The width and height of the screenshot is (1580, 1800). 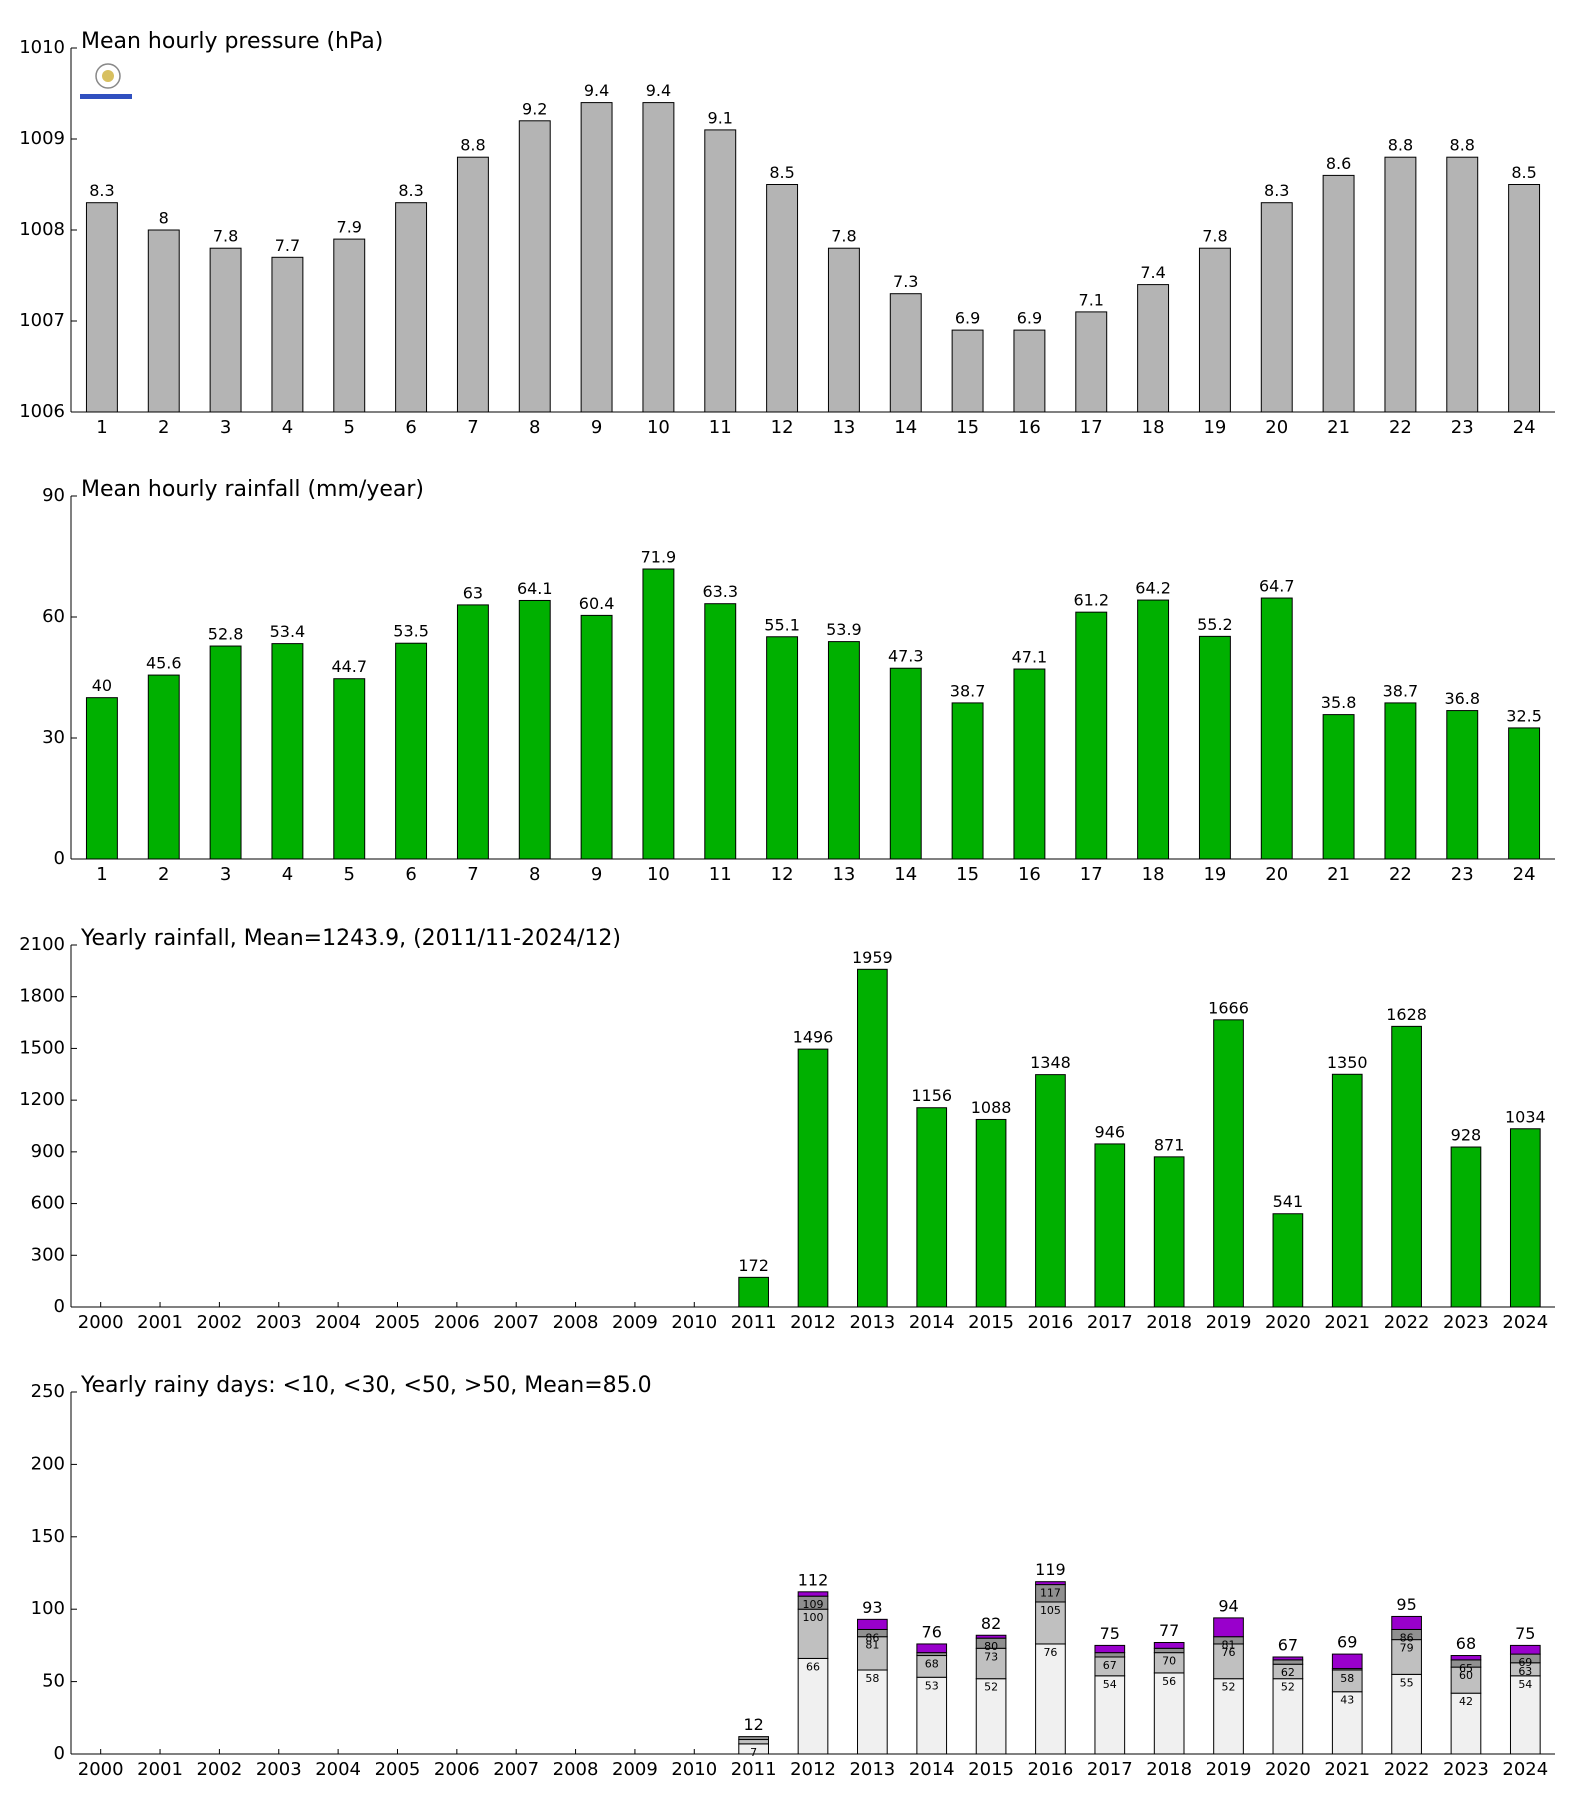 What do you see at coordinates (813, 1769) in the screenshot?
I see `x-tick-label: 2012` at bounding box center [813, 1769].